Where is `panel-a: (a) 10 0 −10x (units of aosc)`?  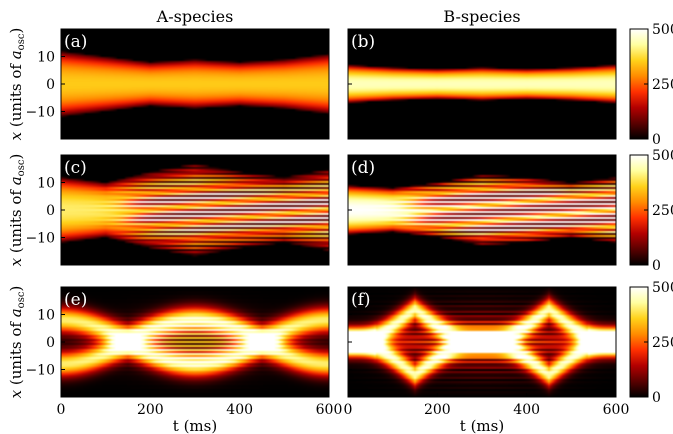
panel-a: (a) 10 0 −10x (units of aosc) is located at coordinates (168, 84).